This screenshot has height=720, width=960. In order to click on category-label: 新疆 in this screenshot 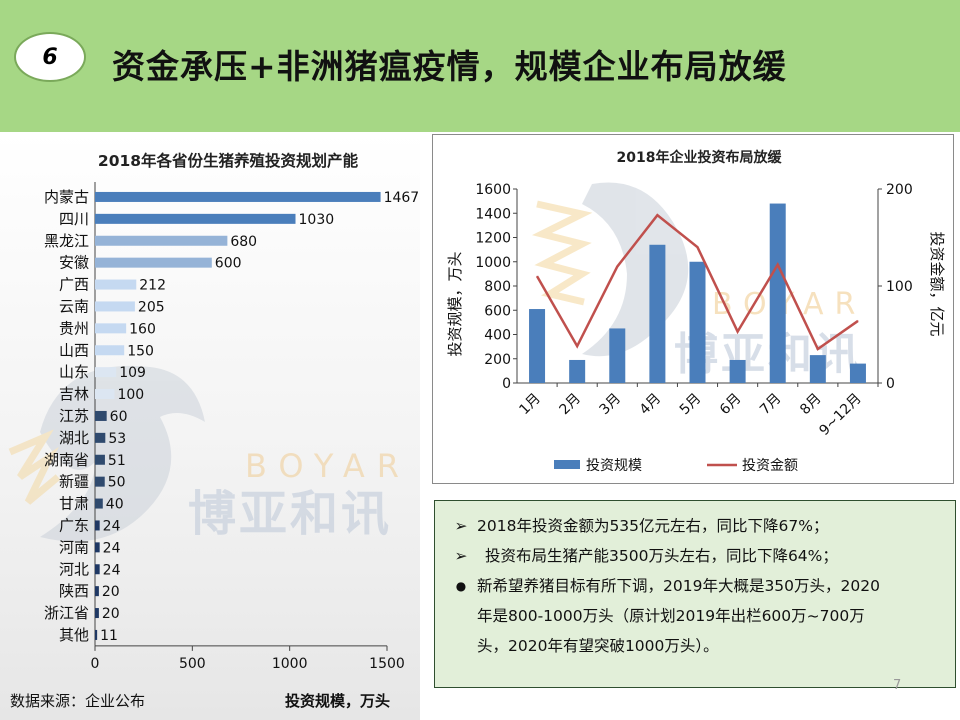, I will do `click(74, 482)`.